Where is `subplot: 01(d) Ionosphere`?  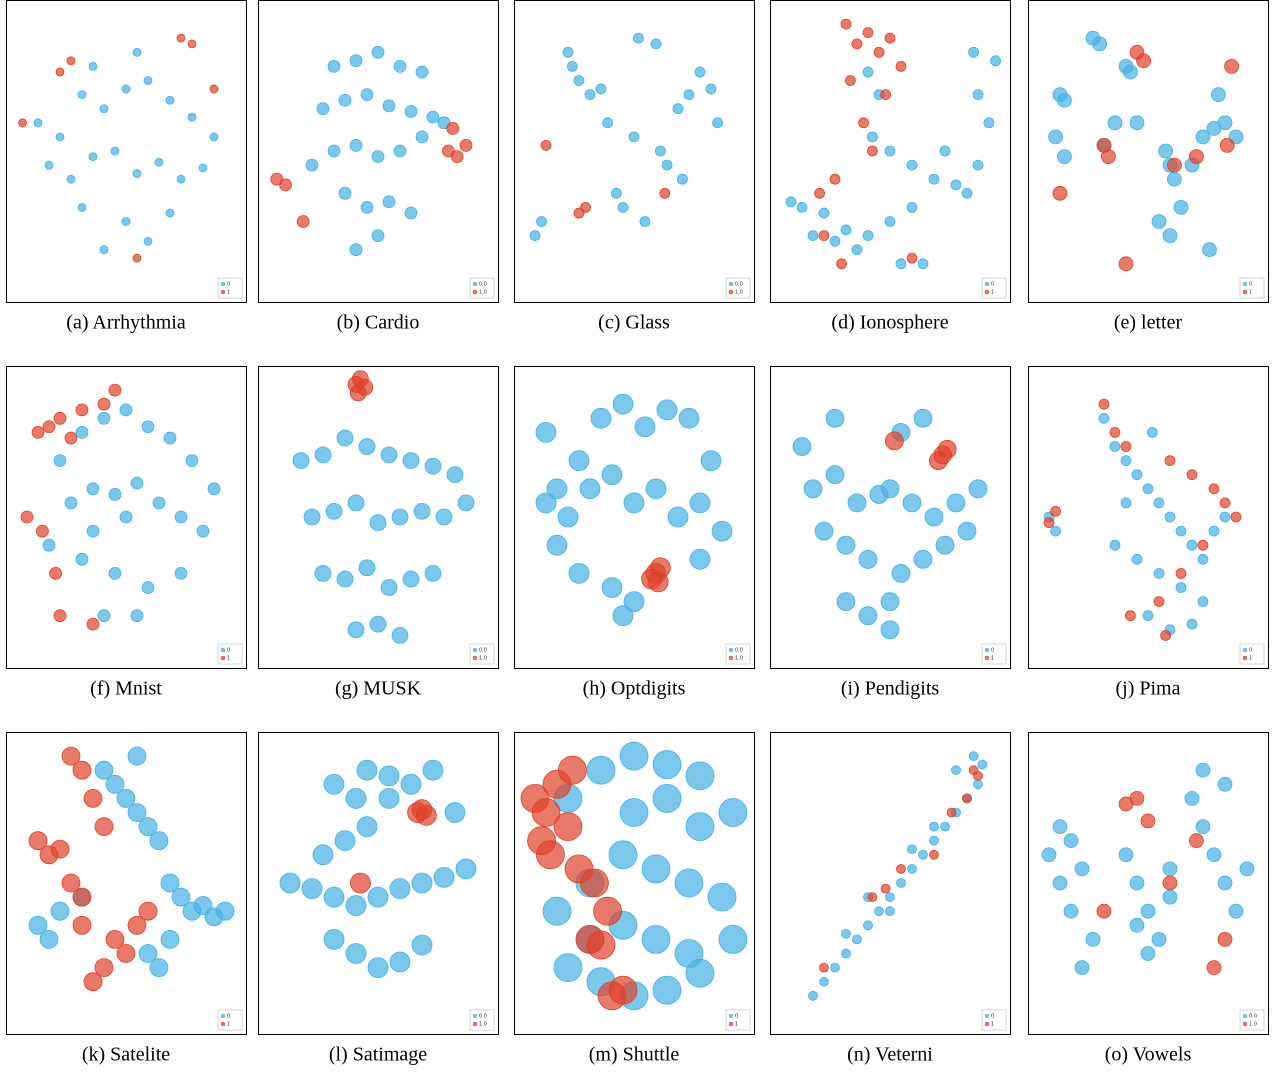 subplot: 01(d) Ionosphere is located at coordinates (890, 167).